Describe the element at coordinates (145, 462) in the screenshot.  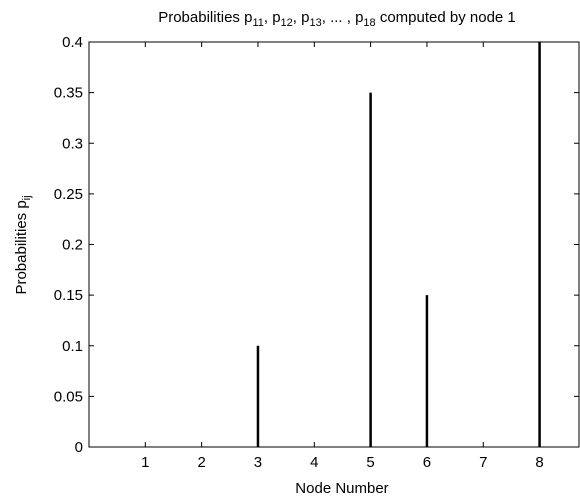
I see `x-tick-label: 1` at that location.